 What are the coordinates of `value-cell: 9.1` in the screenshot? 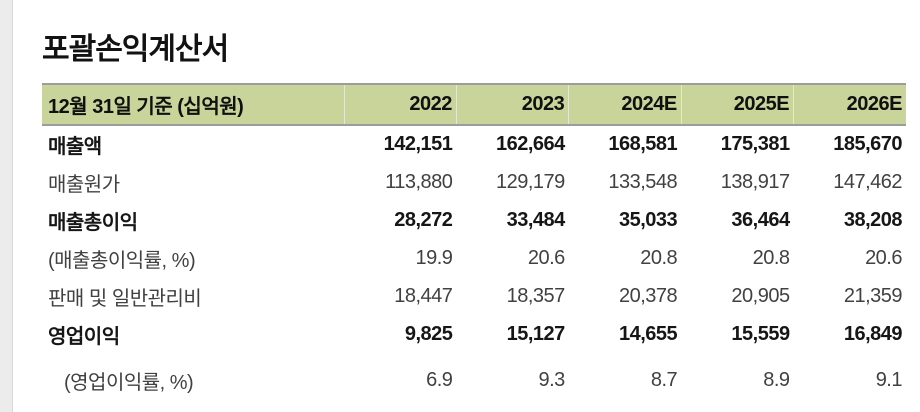 It's located at (889, 380).